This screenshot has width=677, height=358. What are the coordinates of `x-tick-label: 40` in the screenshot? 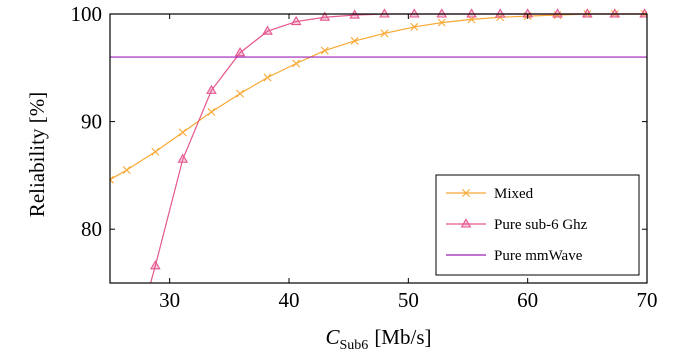 It's located at (289, 300).